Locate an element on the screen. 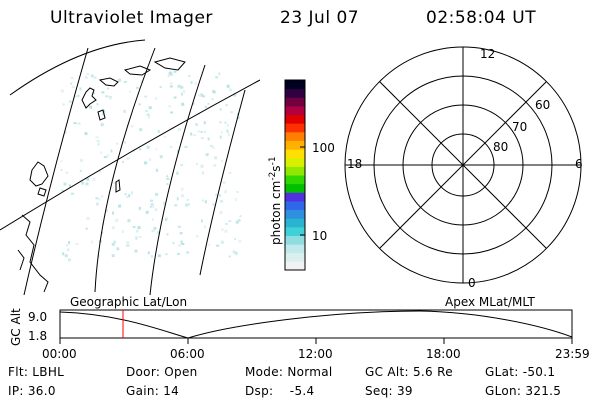  color-bar-frame is located at coordinates (295, 175).